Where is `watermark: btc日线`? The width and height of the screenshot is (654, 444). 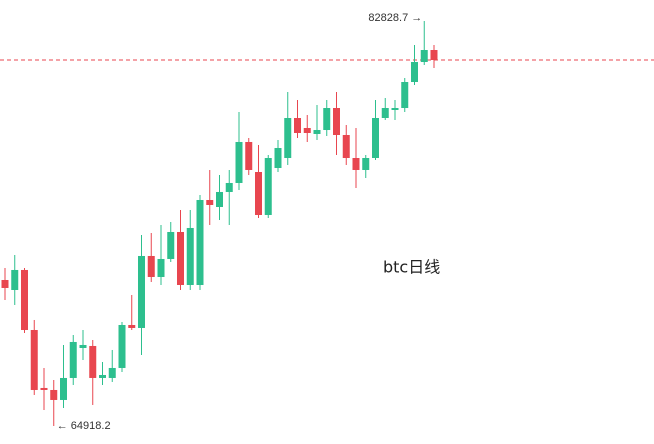
watermark: btc日线 is located at coordinates (411, 267).